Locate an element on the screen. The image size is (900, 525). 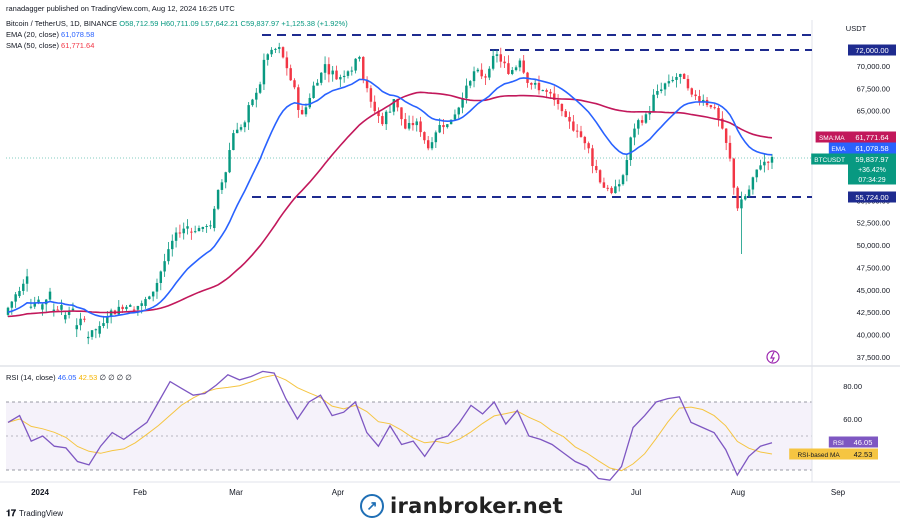
rsi-tick-80: 80.00 is located at coordinates (852, 386).